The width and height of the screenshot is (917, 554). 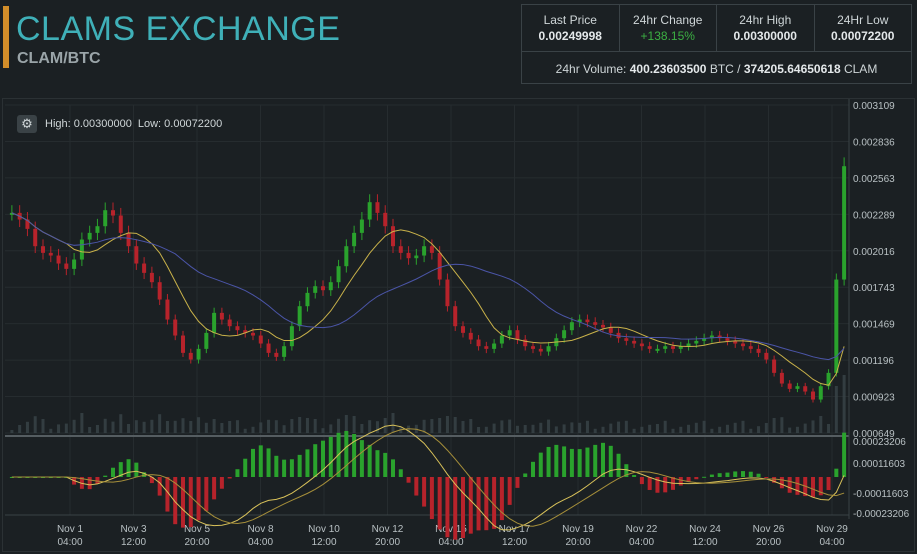 I want to click on macd-tick-label: 0.00011603, so click(x=879, y=464).